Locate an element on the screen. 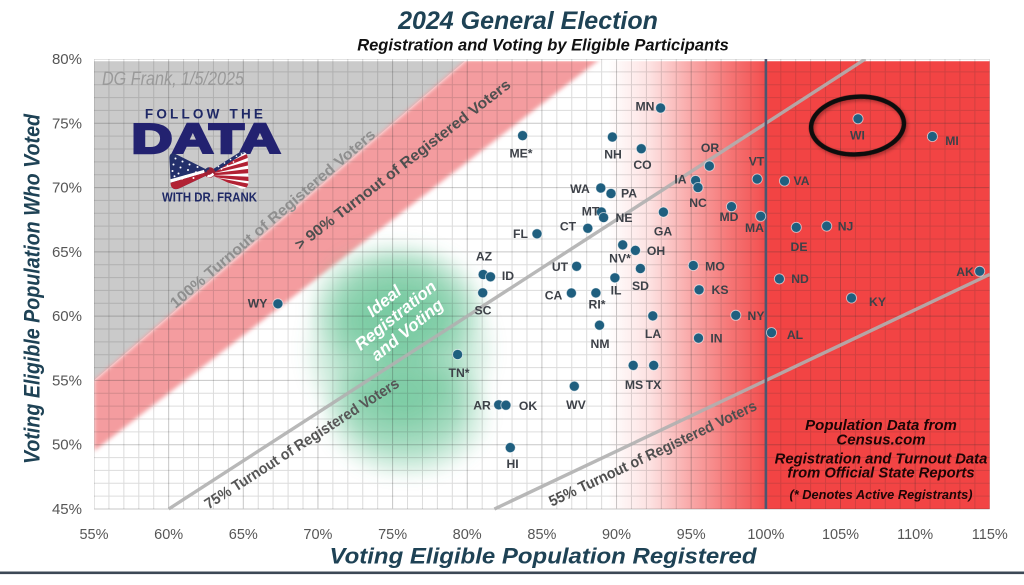  svg-text: 45% is located at coordinates (67, 509).